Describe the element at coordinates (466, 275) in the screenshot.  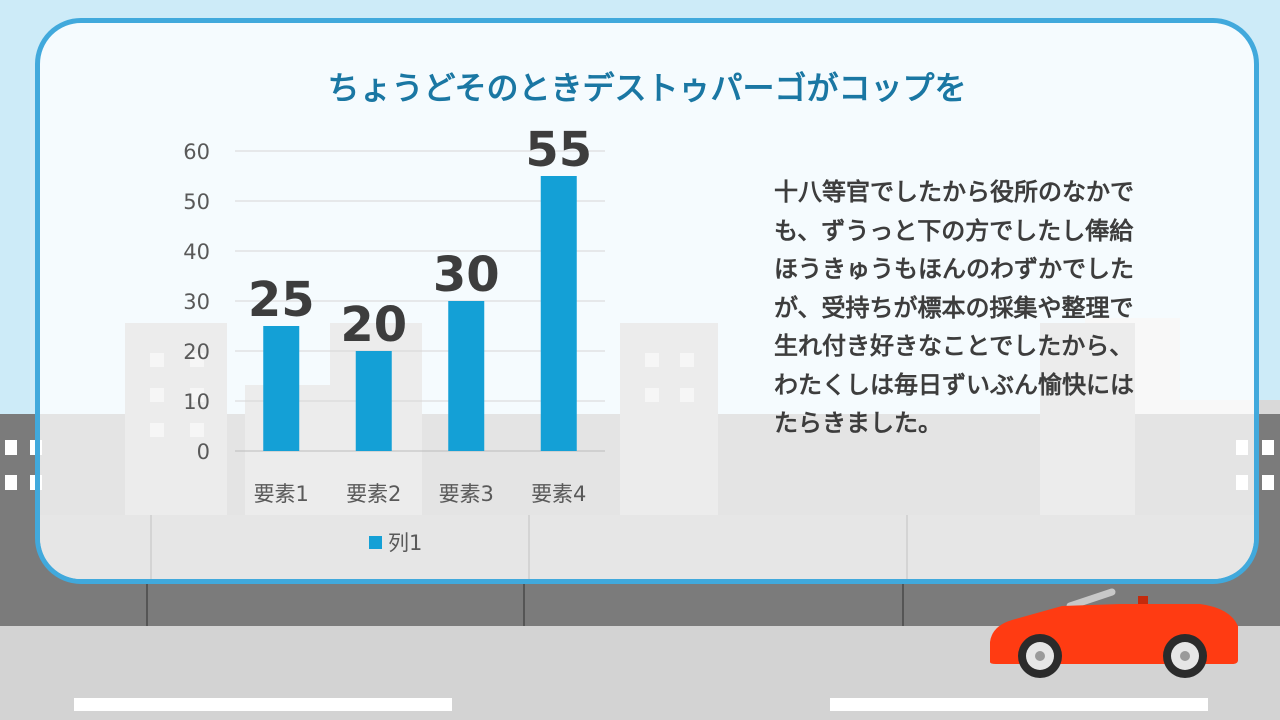
I see `data-label: 30` at that location.